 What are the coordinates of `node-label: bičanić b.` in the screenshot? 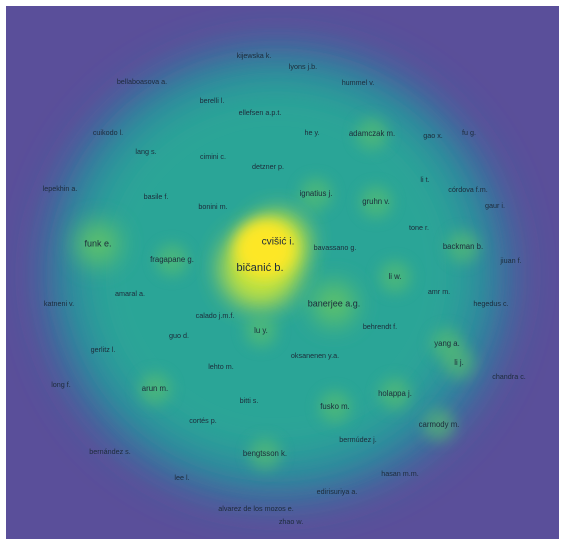 It's located at (259, 268).